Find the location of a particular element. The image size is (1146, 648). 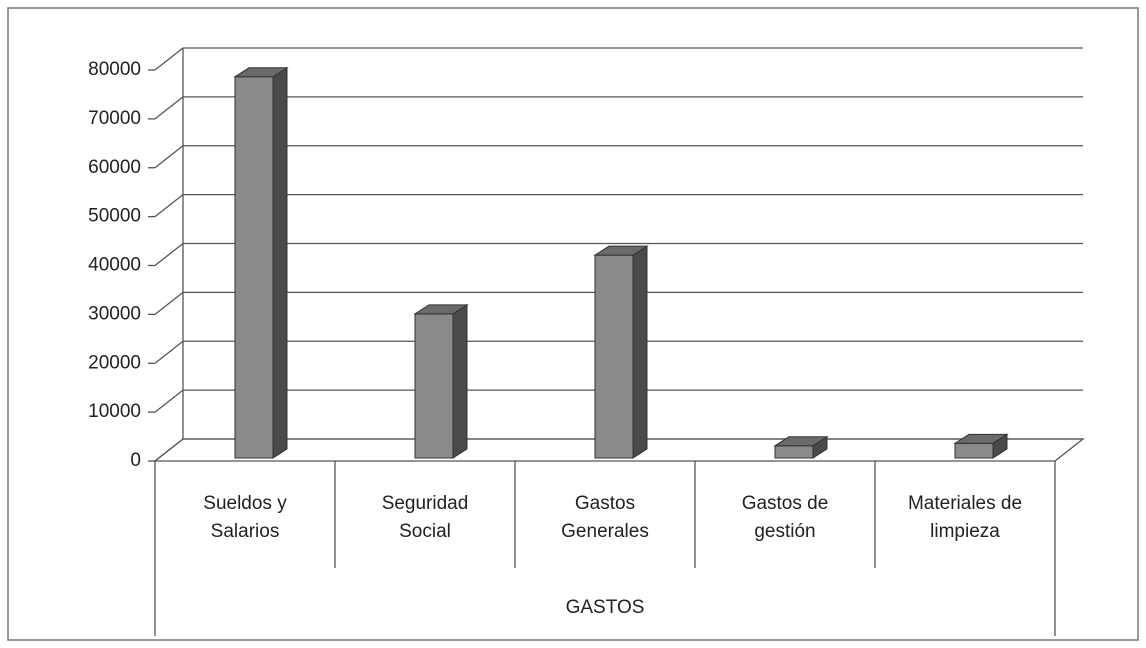

y-tick-label: 30000 is located at coordinates (114, 313).